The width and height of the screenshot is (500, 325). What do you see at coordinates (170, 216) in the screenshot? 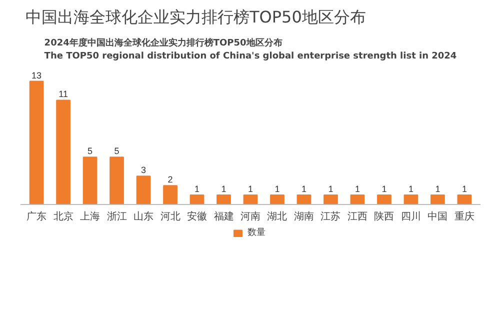
I see `x-tick-label: 河北` at bounding box center [170, 216].